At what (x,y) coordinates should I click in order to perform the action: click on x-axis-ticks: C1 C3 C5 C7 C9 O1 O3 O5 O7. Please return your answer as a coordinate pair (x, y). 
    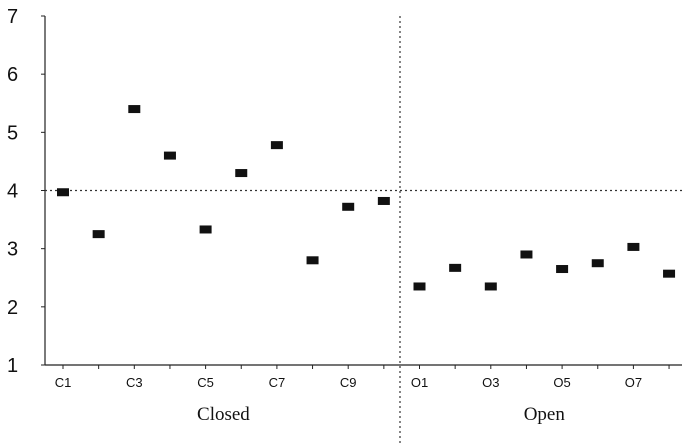
    Looking at the image, I should click on (362, 377).